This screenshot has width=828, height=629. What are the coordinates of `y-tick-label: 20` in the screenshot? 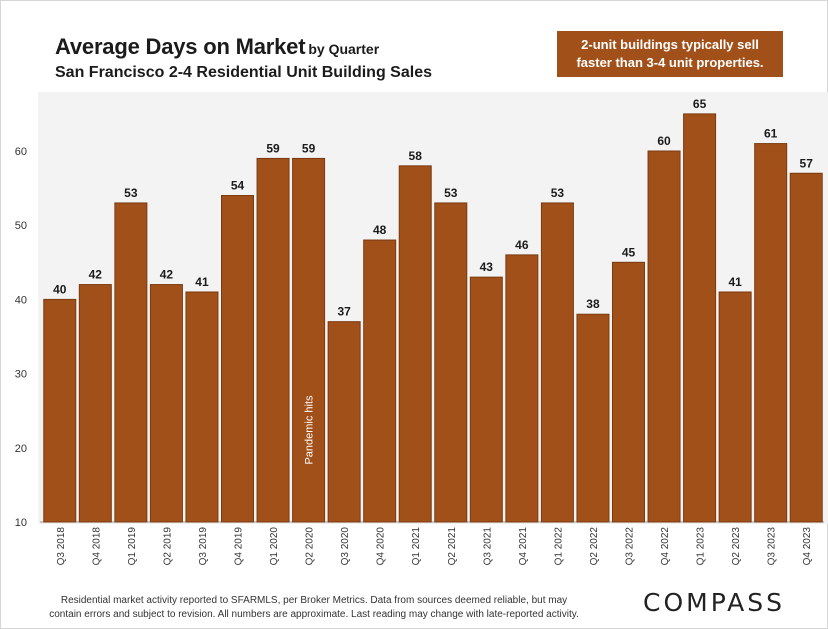 It's located at (21, 449).